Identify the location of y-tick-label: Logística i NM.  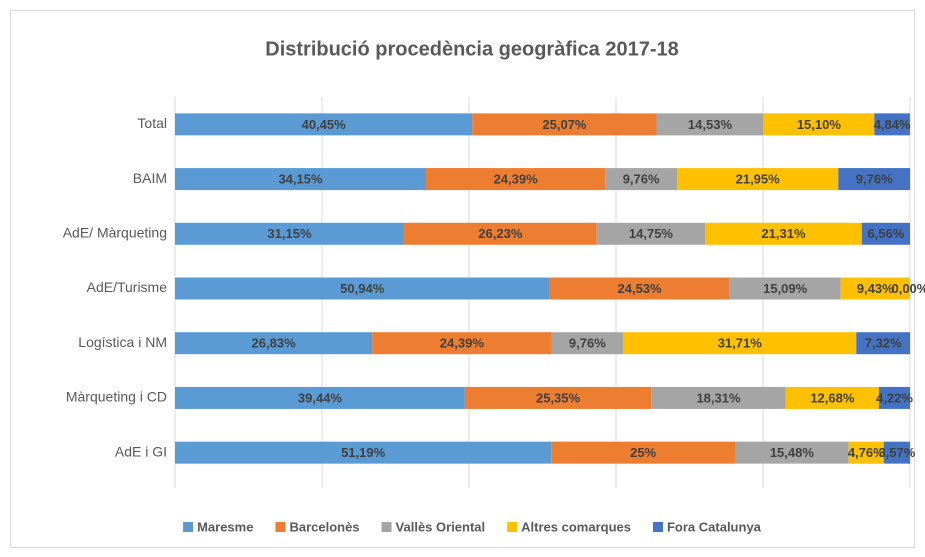
(122, 342).